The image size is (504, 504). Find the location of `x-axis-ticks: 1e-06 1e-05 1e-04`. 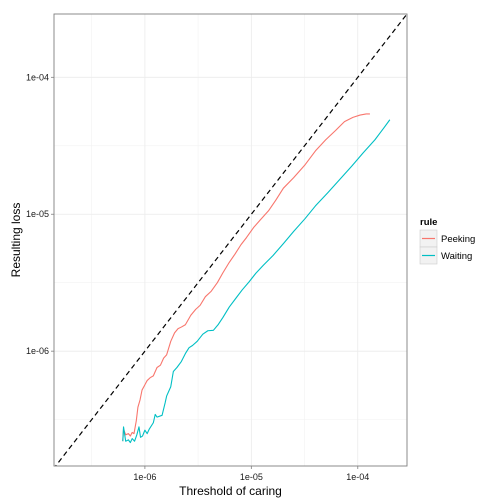

x-axis-ticks: 1e-06 1e-05 1e-04 is located at coordinates (251, 474).